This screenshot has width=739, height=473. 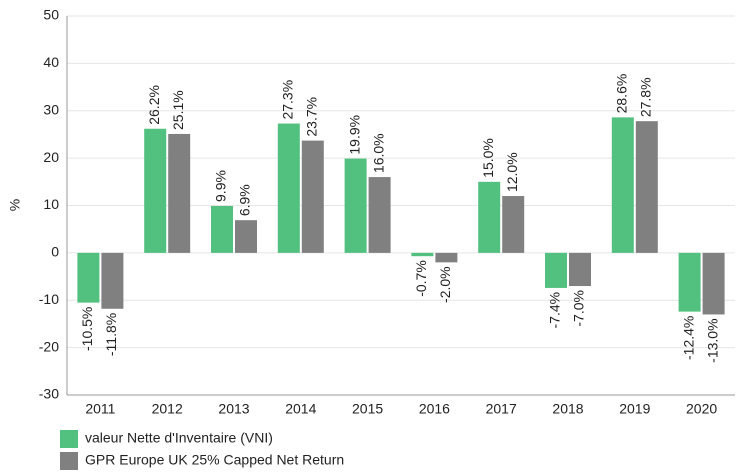 What do you see at coordinates (701, 409) in the screenshot?
I see `x-tick-label: 2020` at bounding box center [701, 409].